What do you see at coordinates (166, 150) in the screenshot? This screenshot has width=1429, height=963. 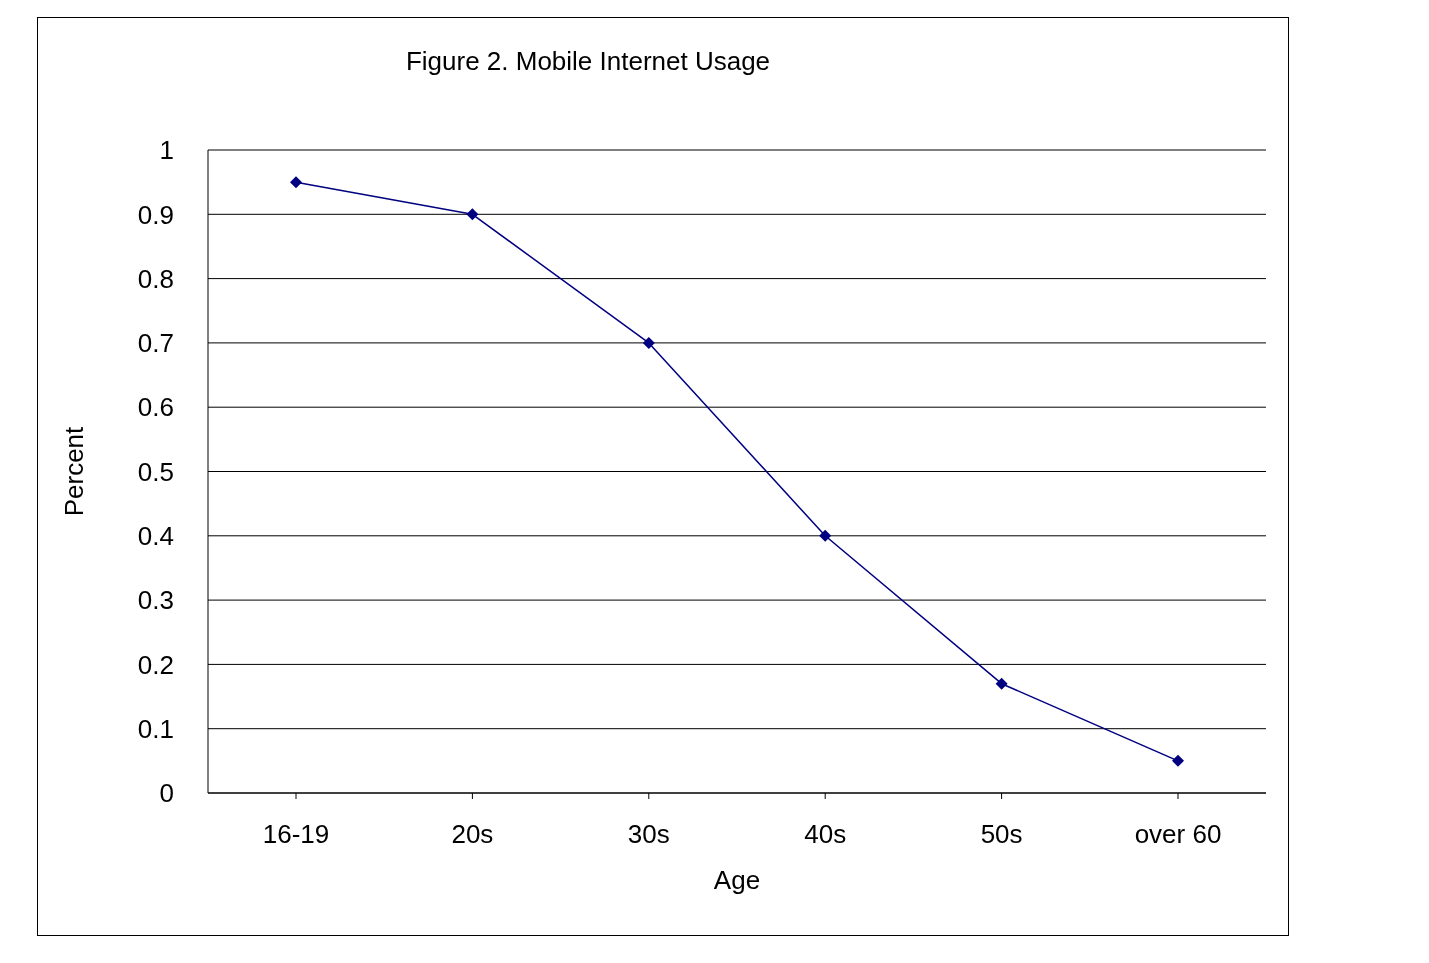 I see `y-tick-label: 1` at bounding box center [166, 150].